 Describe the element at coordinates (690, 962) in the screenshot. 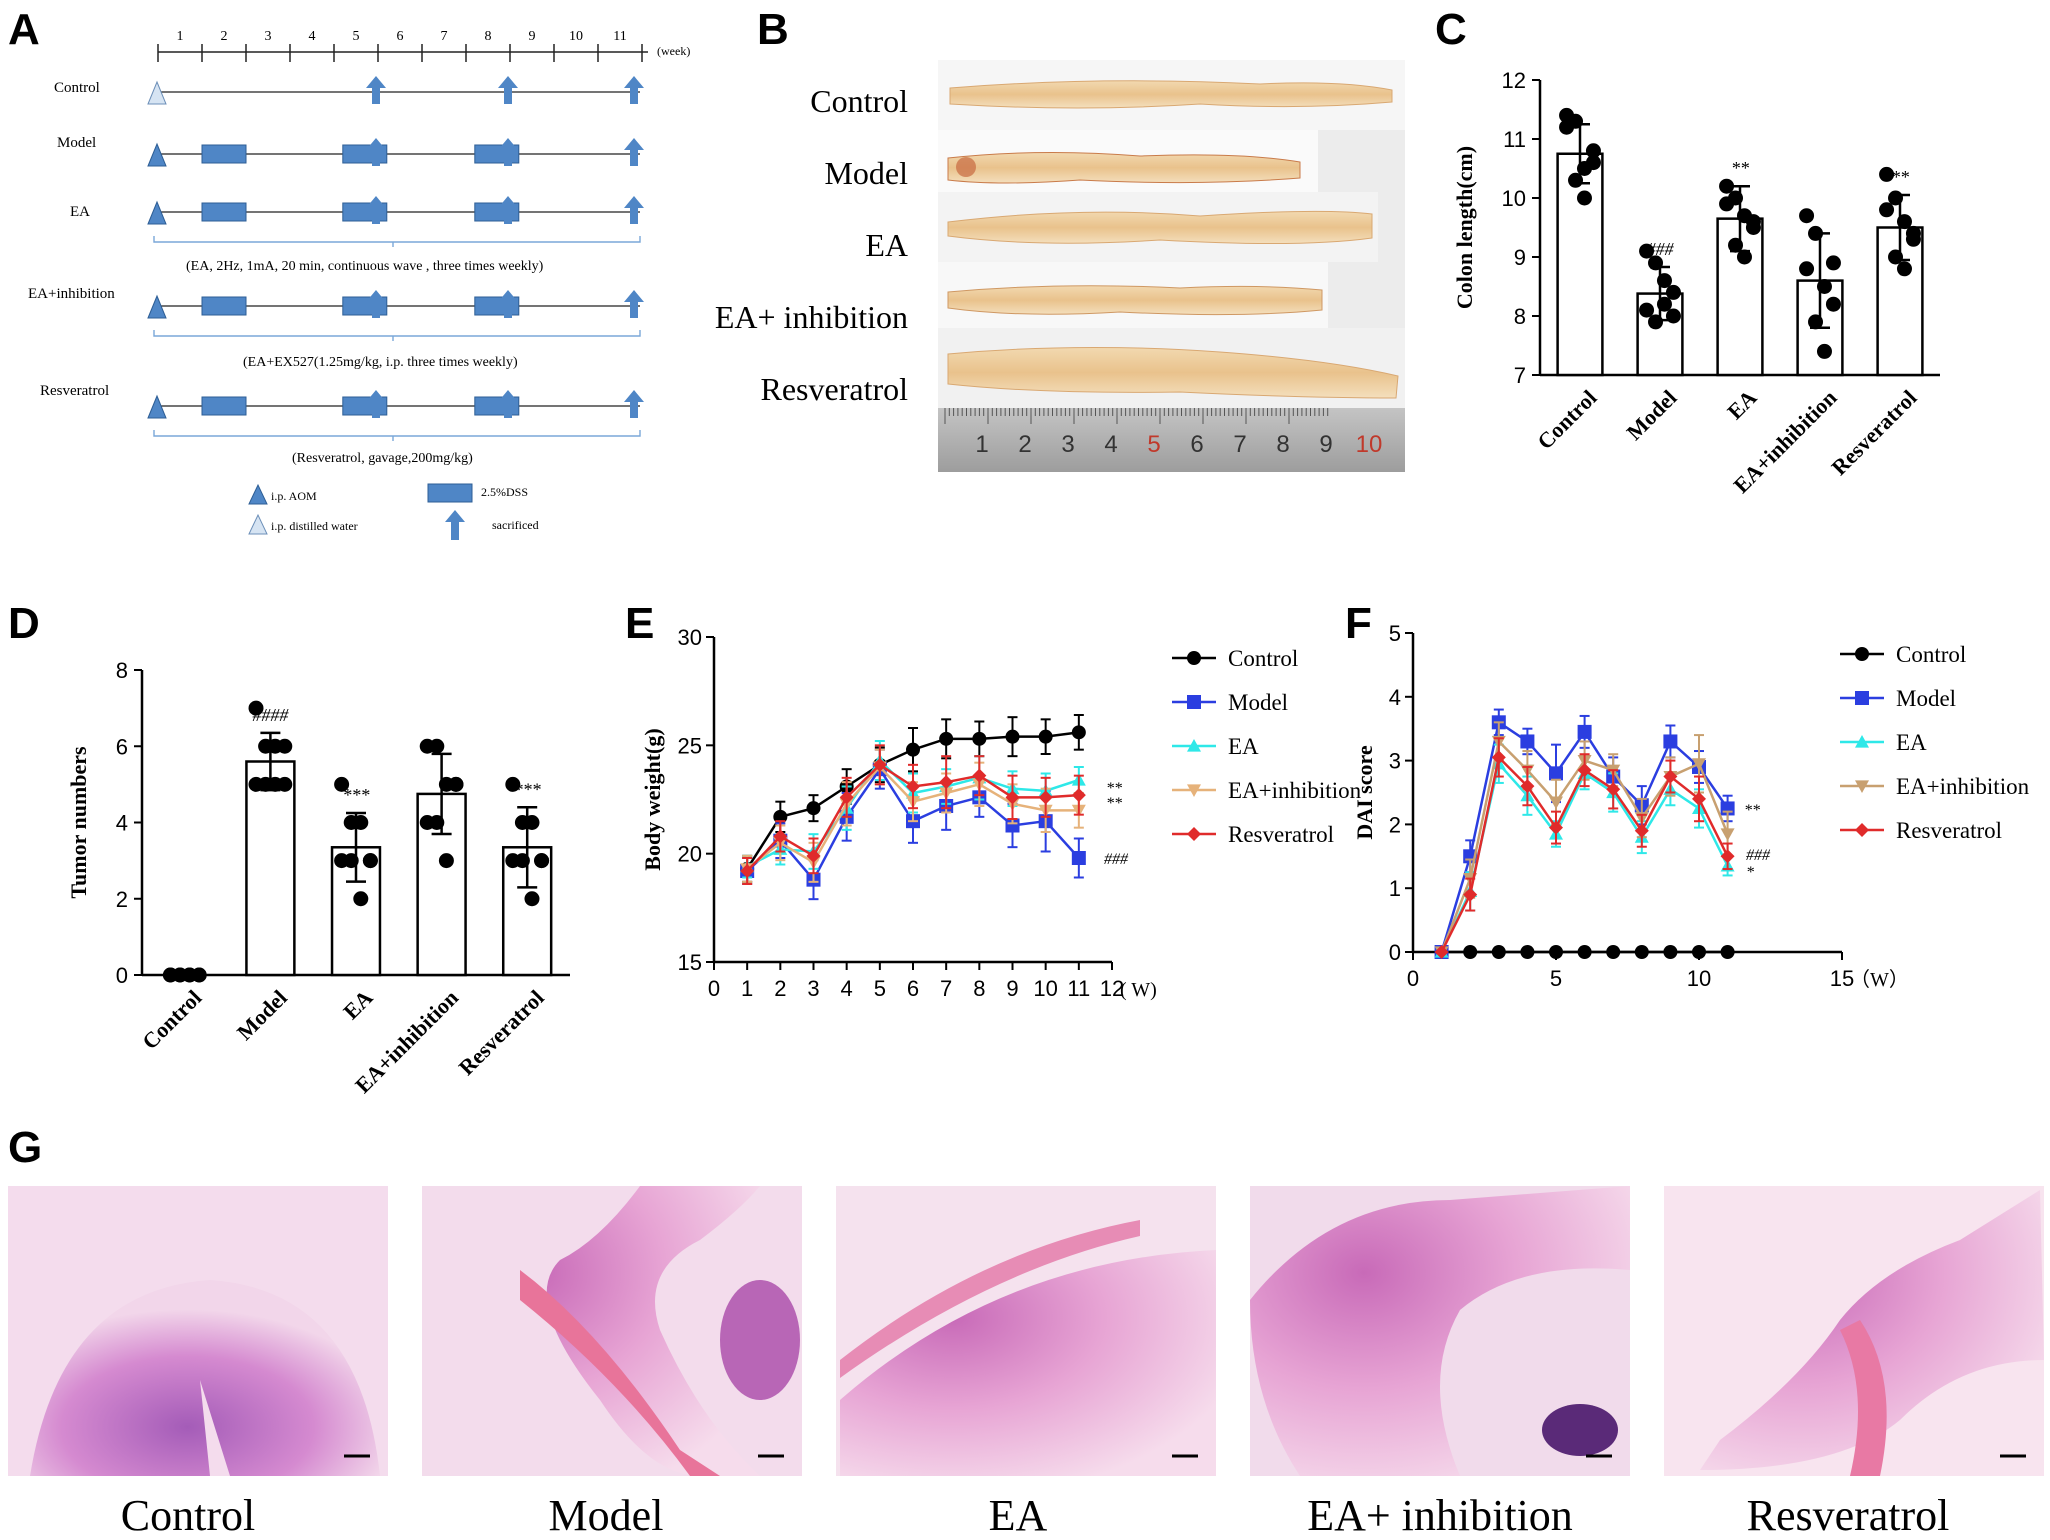

I see `y-tick-label: 15` at that location.